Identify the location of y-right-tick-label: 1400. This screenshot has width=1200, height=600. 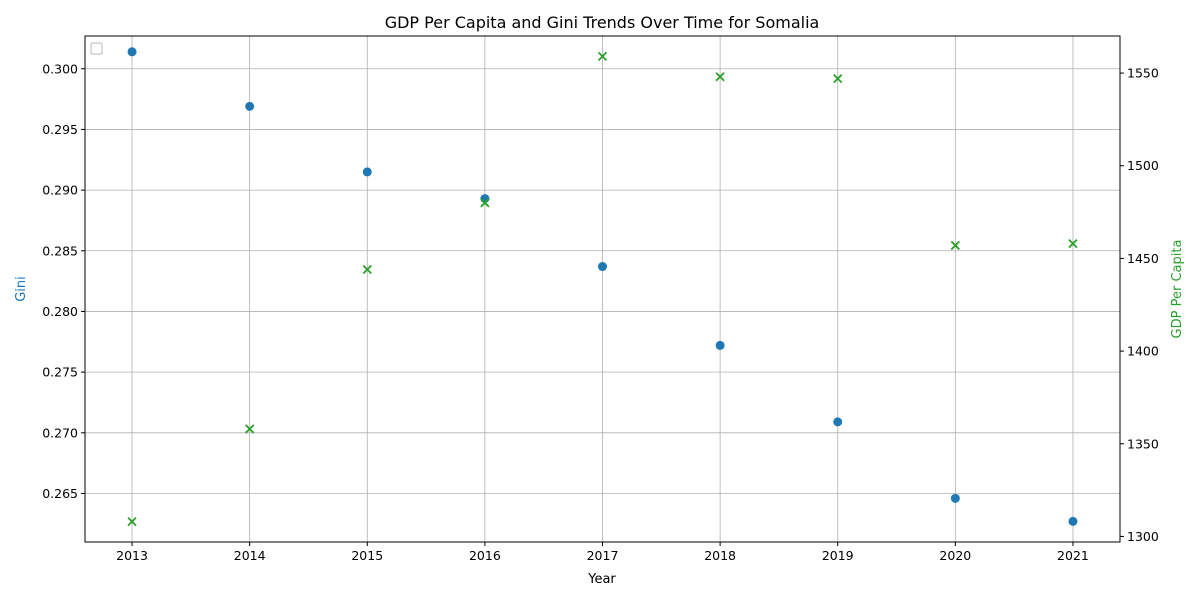
(1143, 351).